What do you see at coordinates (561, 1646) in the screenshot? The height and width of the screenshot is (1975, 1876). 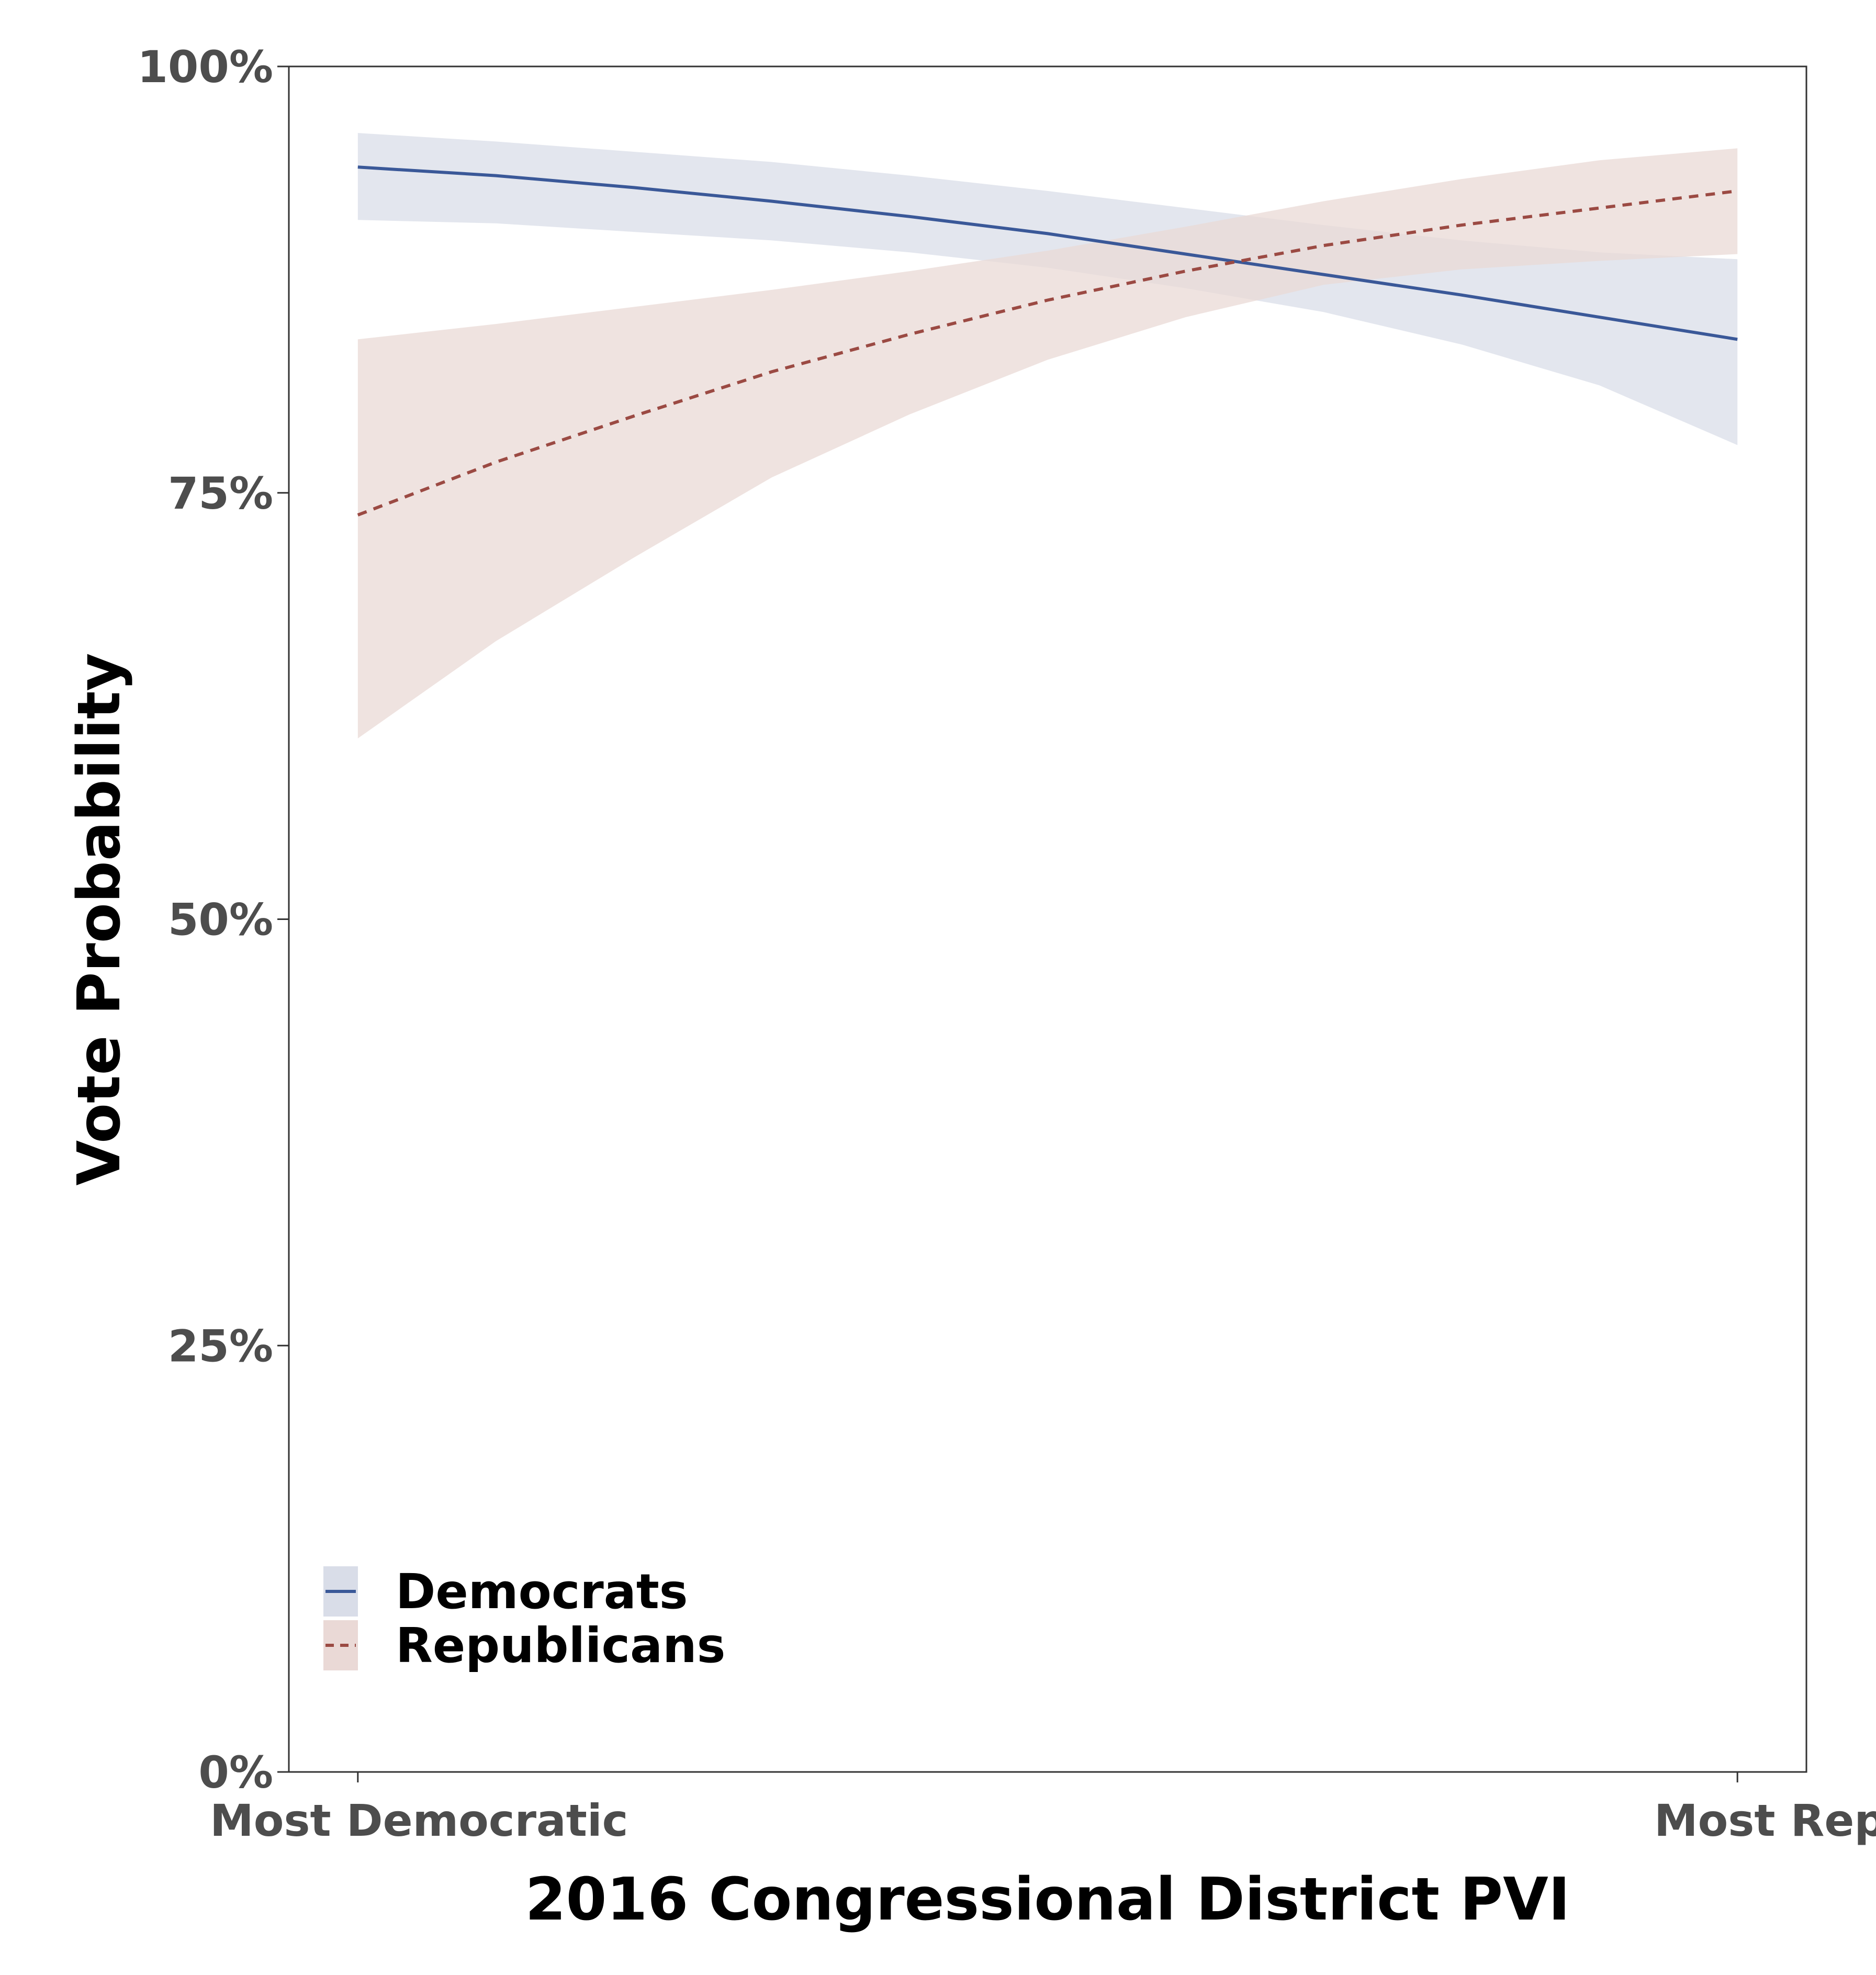 I see `legend-label: Republicans` at bounding box center [561, 1646].